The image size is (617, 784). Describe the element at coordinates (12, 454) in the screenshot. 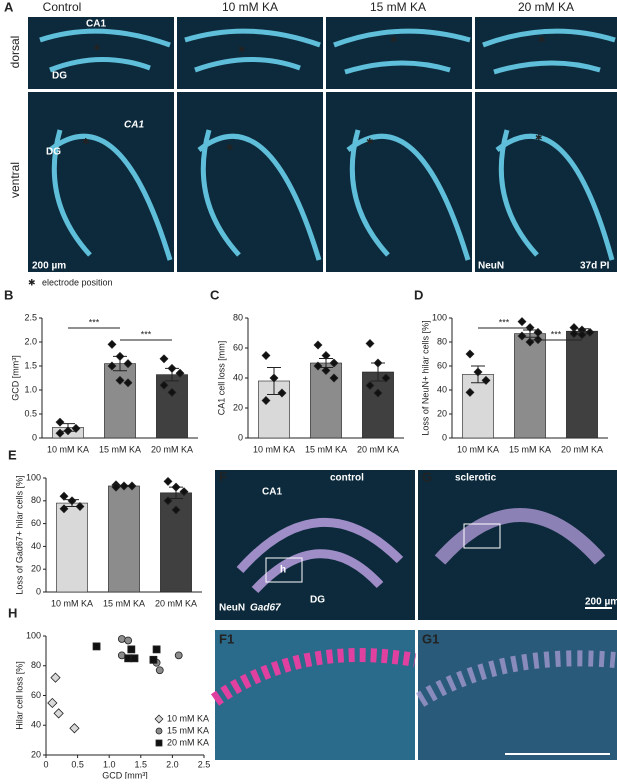

I see `panel-letter: E` at that location.